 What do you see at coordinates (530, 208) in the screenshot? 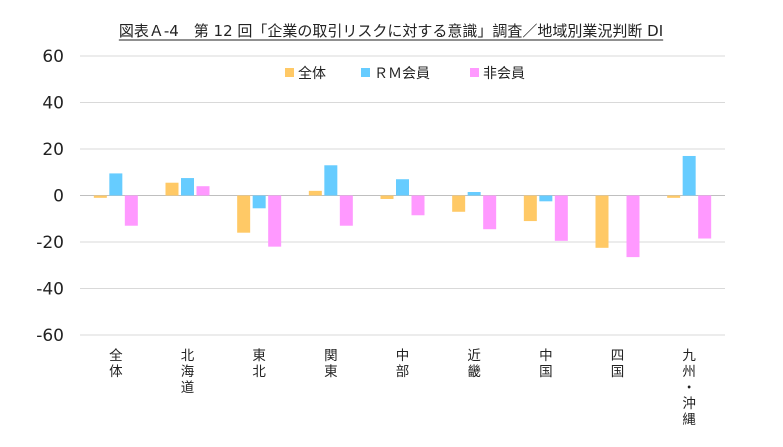
I see `bar-全体-中国` at bounding box center [530, 208].